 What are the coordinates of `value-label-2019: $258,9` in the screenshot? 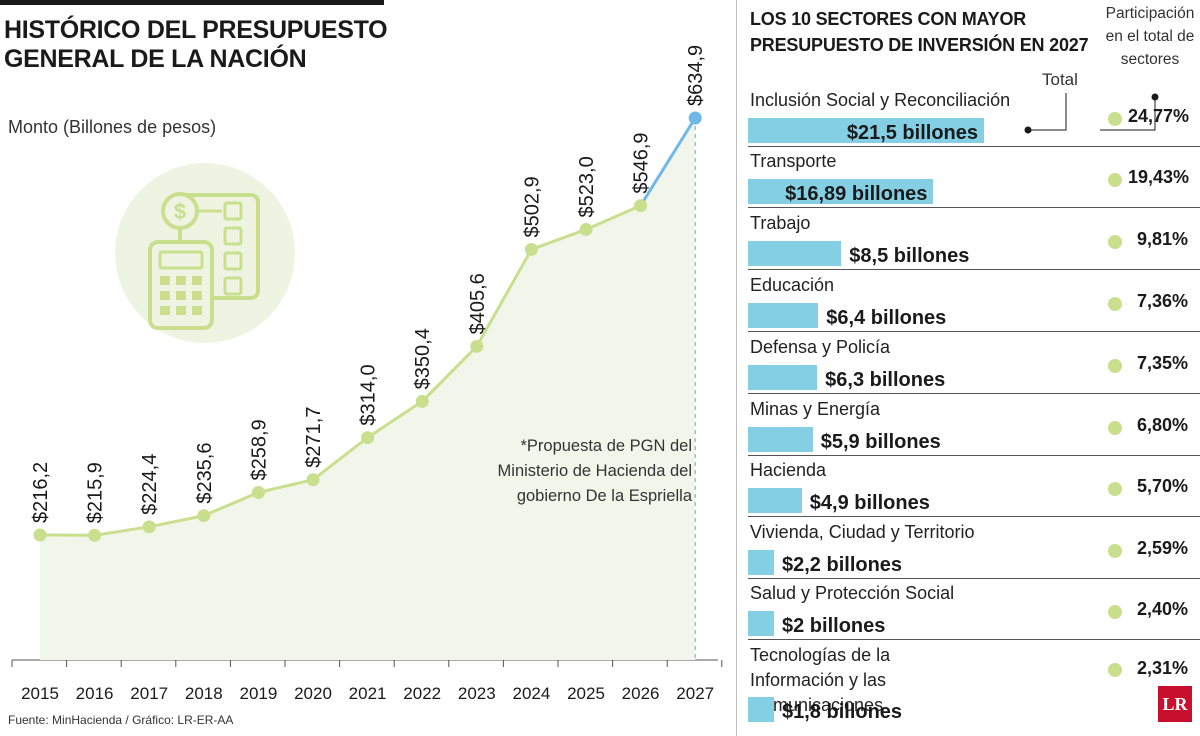 It's located at (259, 449).